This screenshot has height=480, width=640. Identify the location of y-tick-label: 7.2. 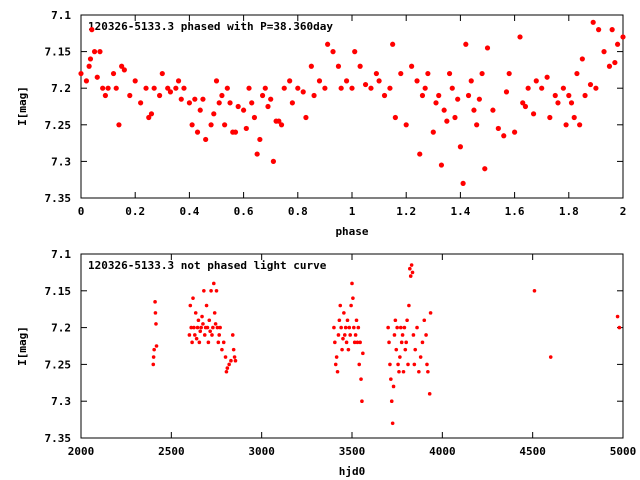
(61, 328).